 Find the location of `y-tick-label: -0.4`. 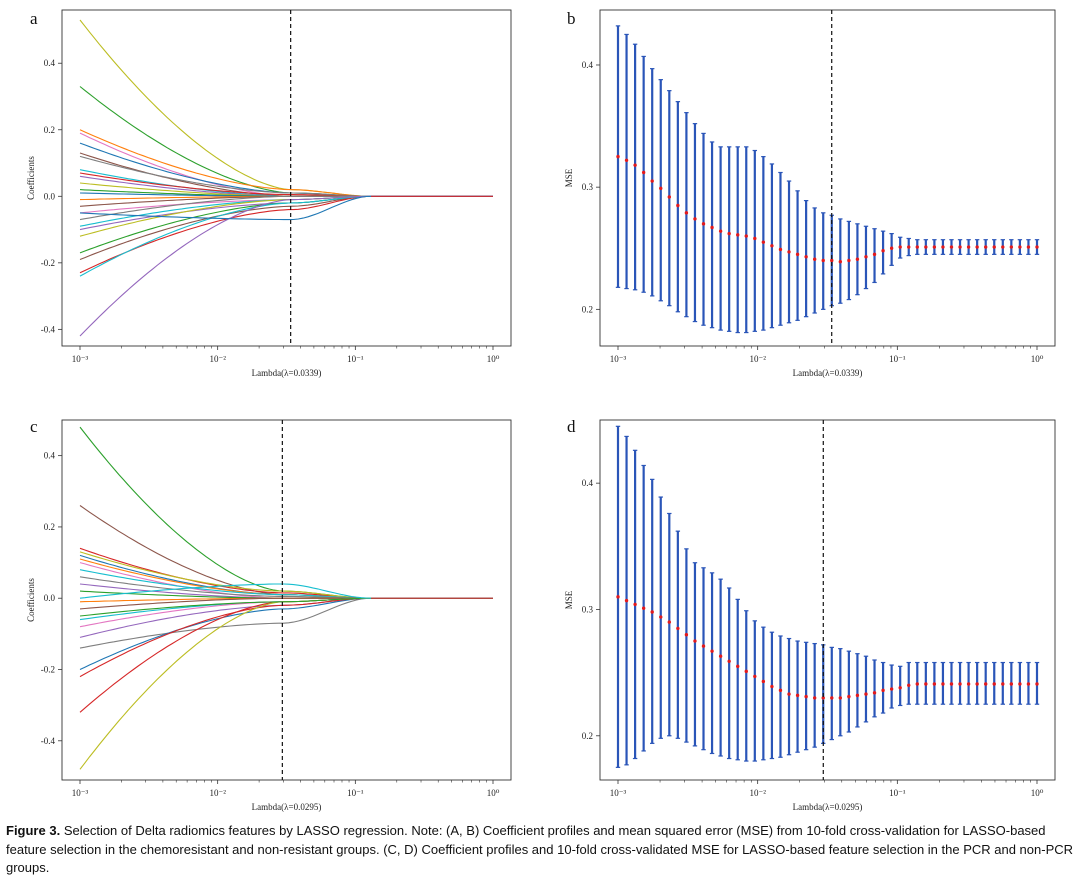

y-tick-label: -0.4 is located at coordinates (48, 741).